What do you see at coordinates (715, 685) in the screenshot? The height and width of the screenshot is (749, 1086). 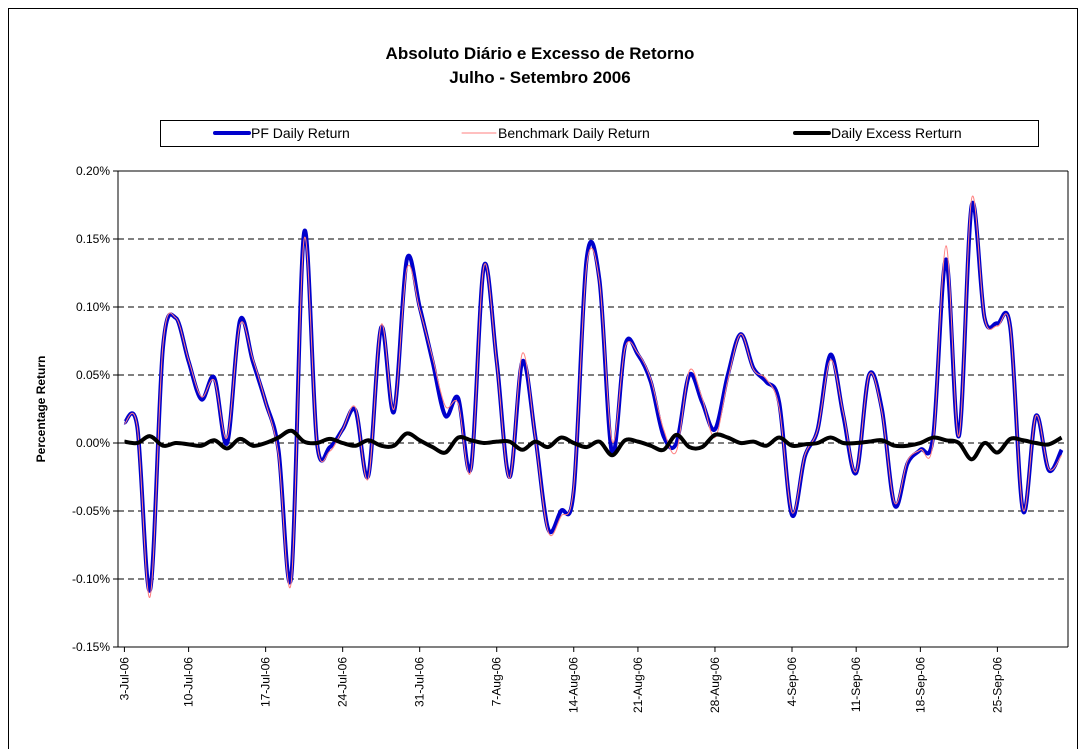 I see `x-tick-label: 28-Aug-06` at bounding box center [715, 685].